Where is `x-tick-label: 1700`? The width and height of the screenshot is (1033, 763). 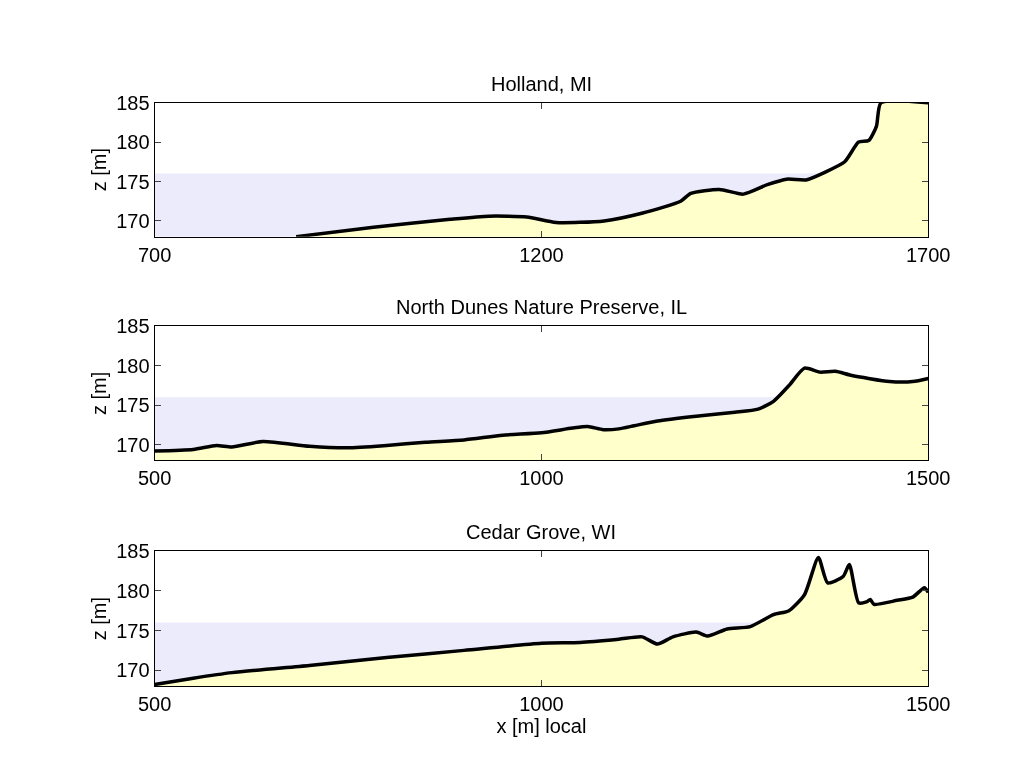 x-tick-label: 1700 is located at coordinates (928, 254).